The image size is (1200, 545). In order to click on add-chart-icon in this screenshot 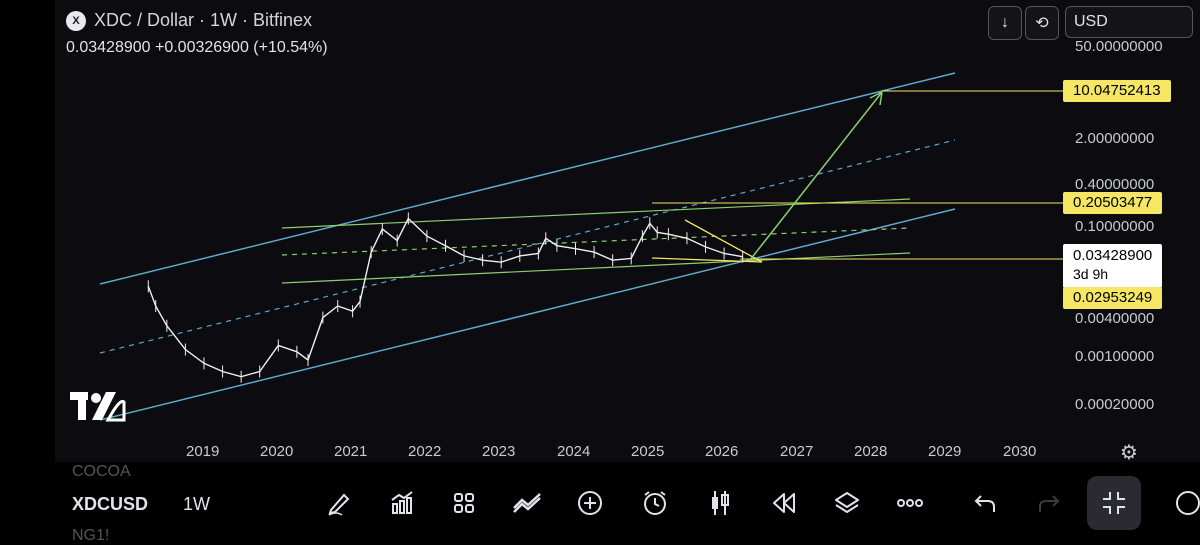, I will do `click(1185, 503)`.